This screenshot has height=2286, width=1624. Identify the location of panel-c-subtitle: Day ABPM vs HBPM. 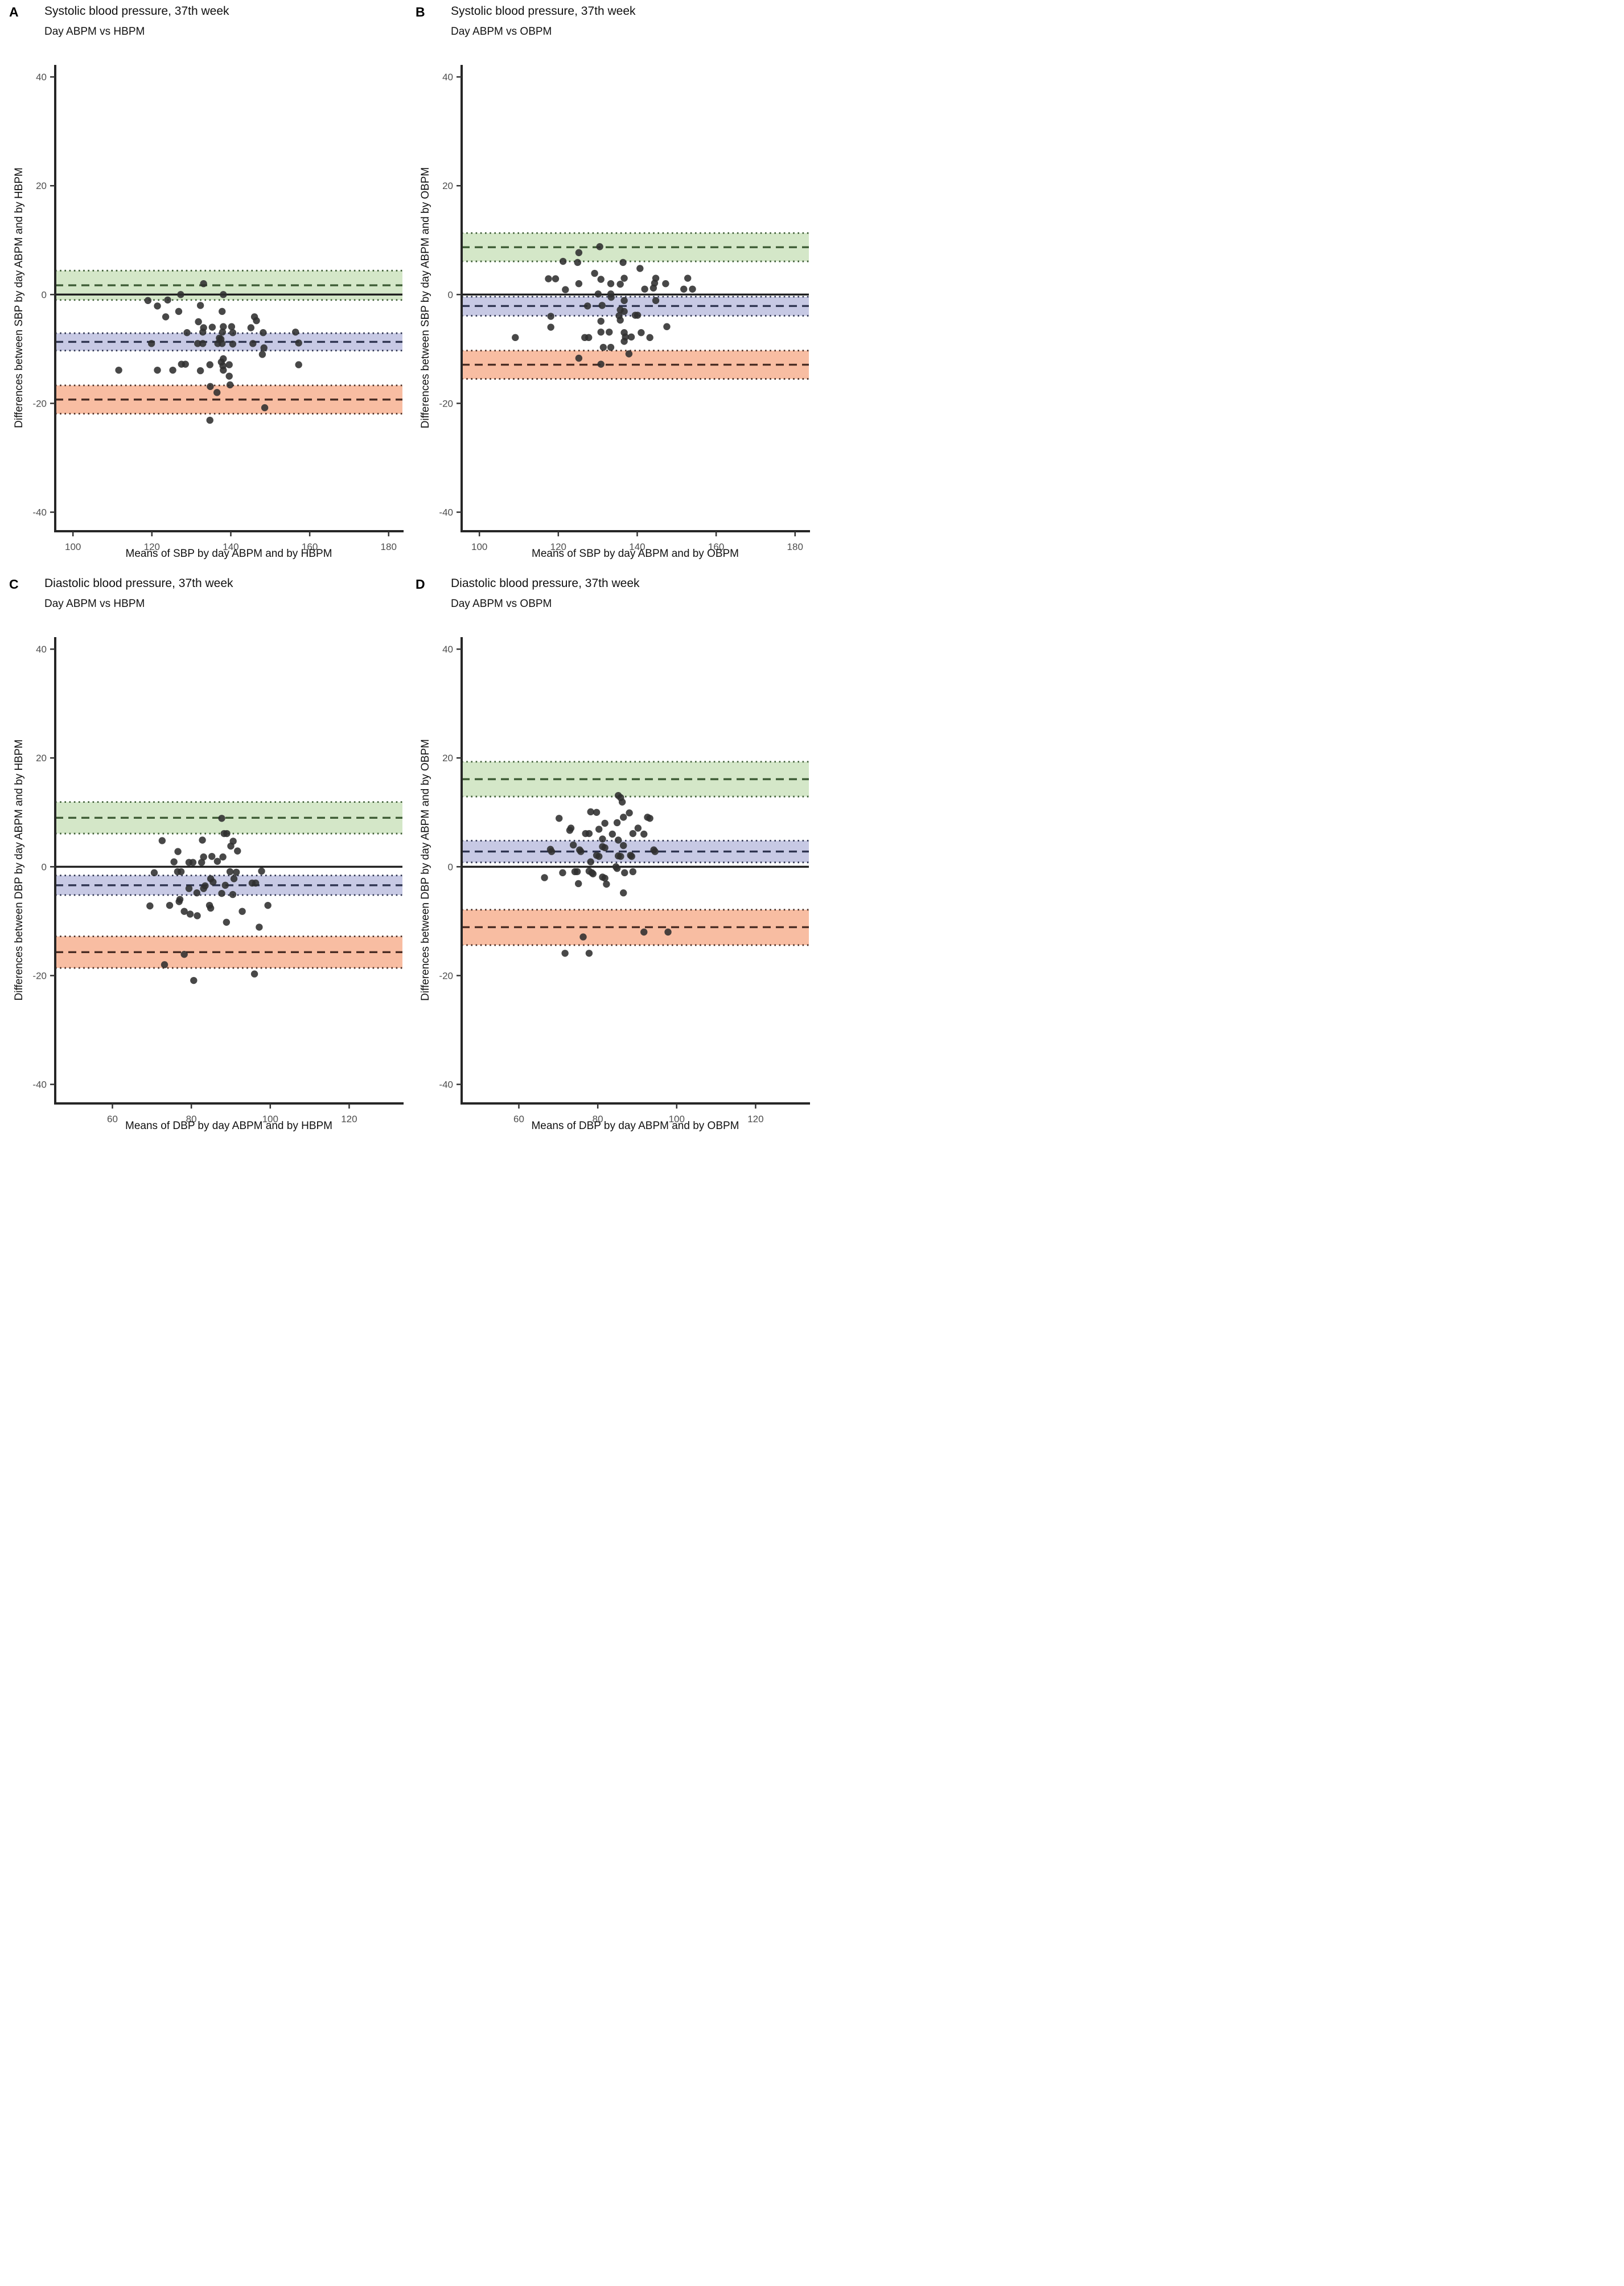
(94, 604).